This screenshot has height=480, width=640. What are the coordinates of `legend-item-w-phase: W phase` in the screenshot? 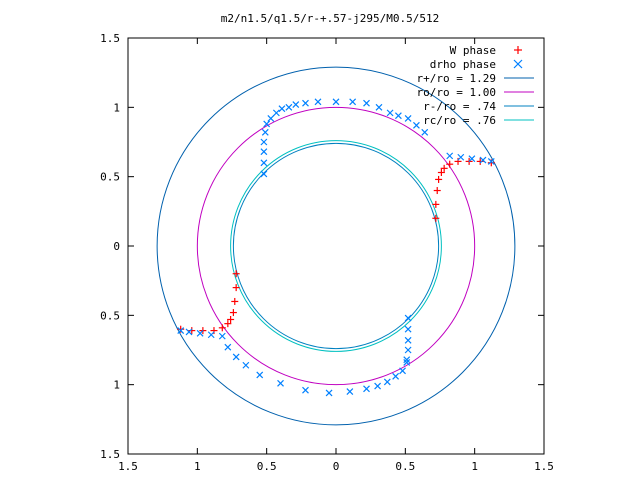 It's located at (486, 50).